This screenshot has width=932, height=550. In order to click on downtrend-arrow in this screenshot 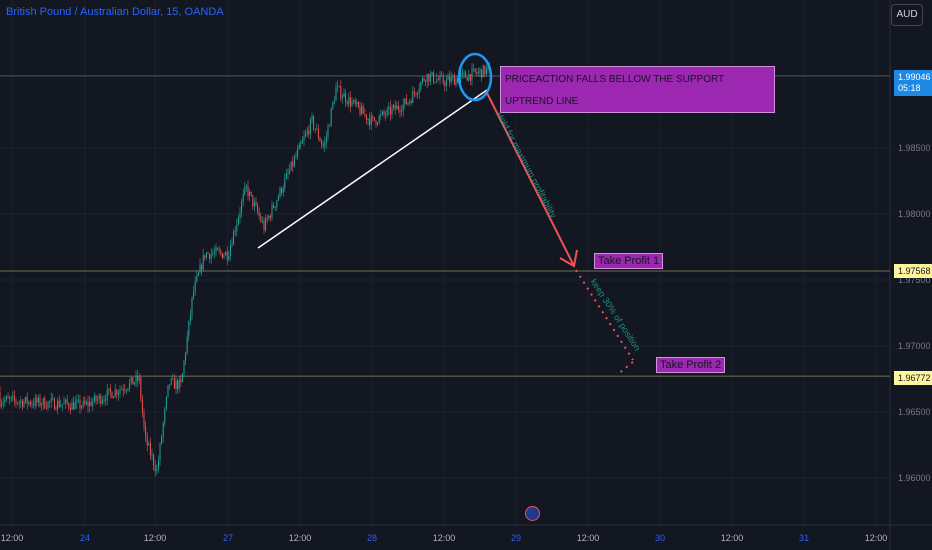, I will do `click(530, 179)`.